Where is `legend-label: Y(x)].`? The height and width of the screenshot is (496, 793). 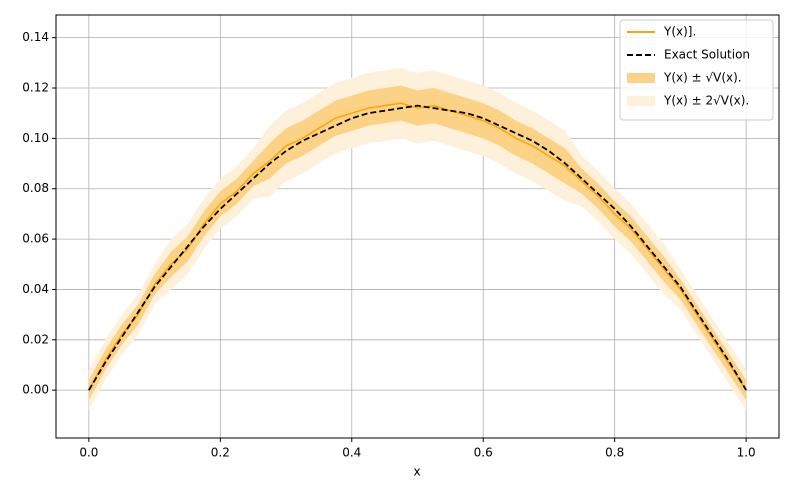
legend-label: Y(x)]. is located at coordinates (679, 32).